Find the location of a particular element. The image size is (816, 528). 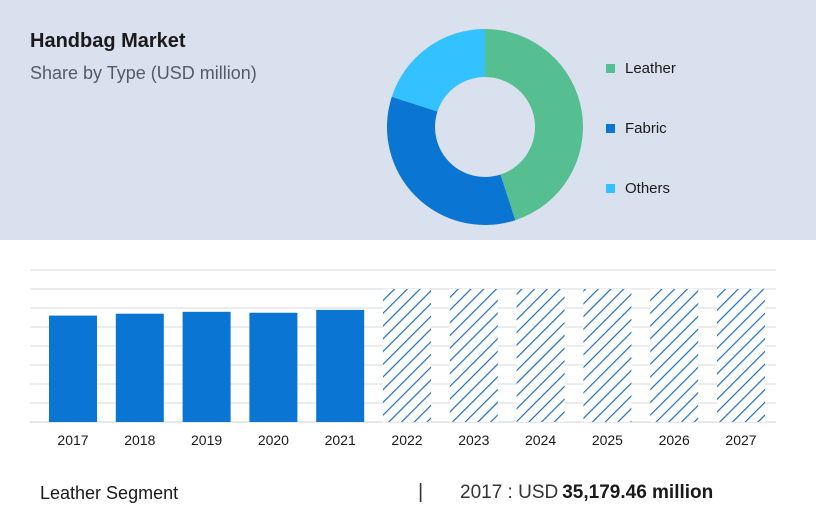

legend-item-leather: Leather is located at coordinates (641, 68).